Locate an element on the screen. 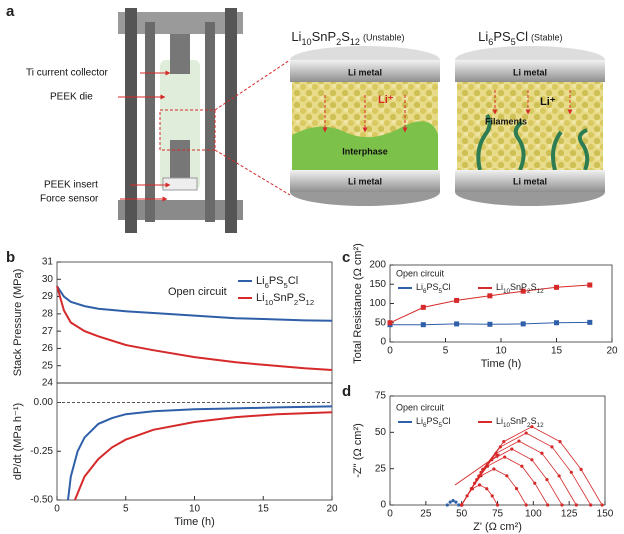  y-tick-label: 75 is located at coordinates (381, 396).